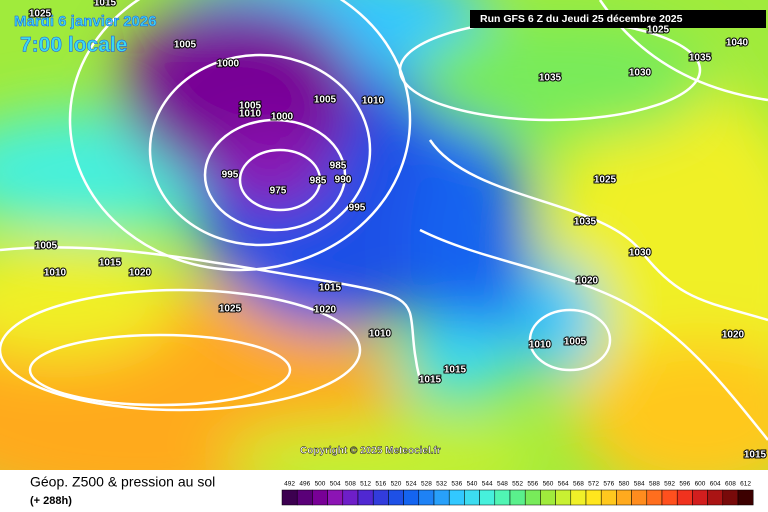  What do you see at coordinates (304, 484) in the screenshot?
I see `scale-label: 496` at bounding box center [304, 484].